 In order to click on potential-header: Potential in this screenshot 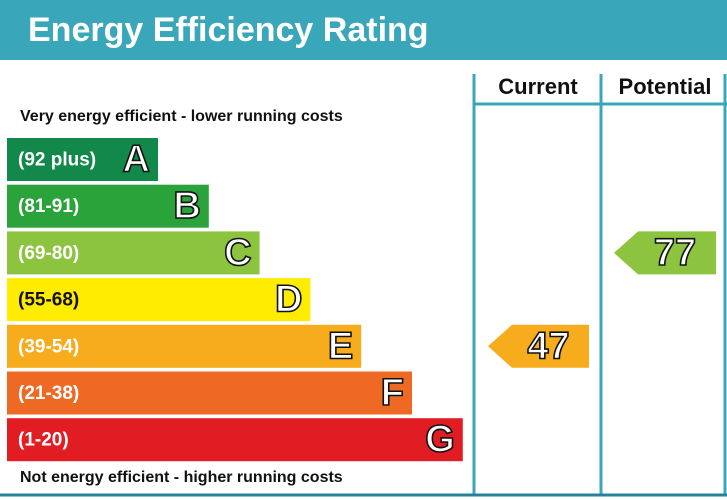, I will do `click(665, 86)`.